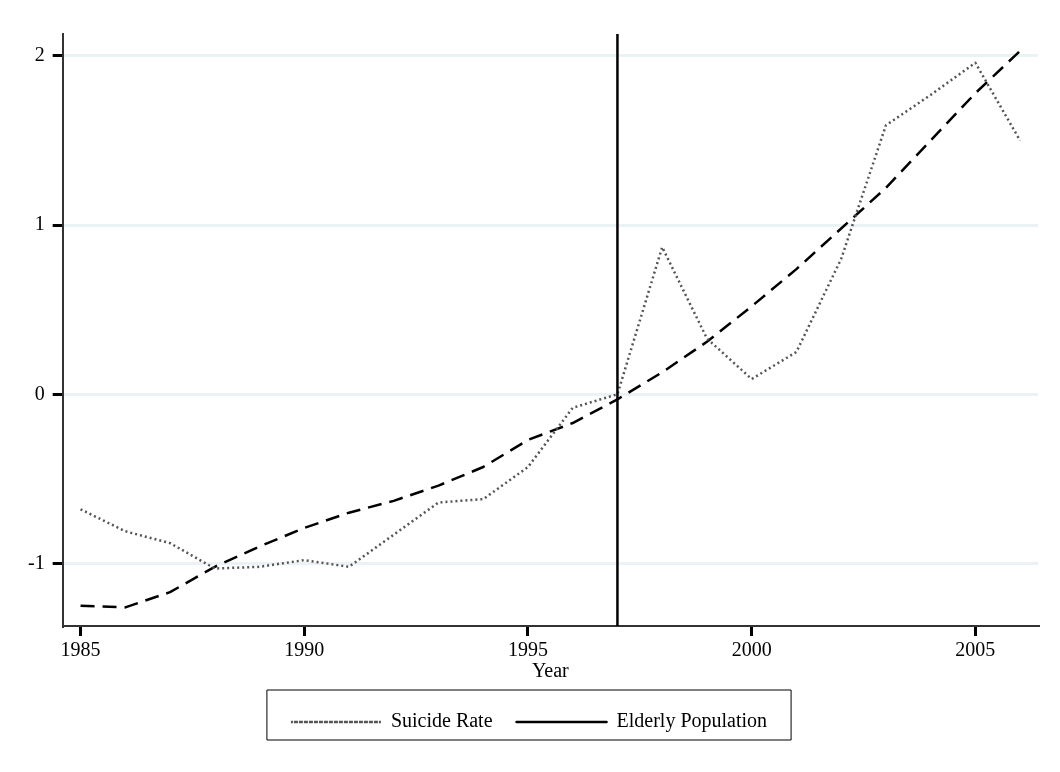  What do you see at coordinates (527, 649) in the screenshot?
I see `x-tick-label: 1995` at bounding box center [527, 649].